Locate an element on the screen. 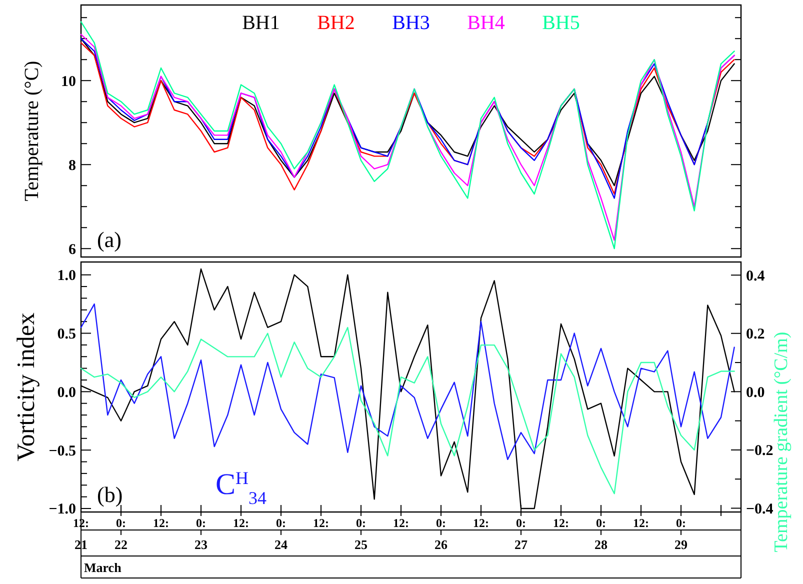 This screenshot has height=584, width=803. y-tick-label: 1.0 is located at coordinates (66, 276).